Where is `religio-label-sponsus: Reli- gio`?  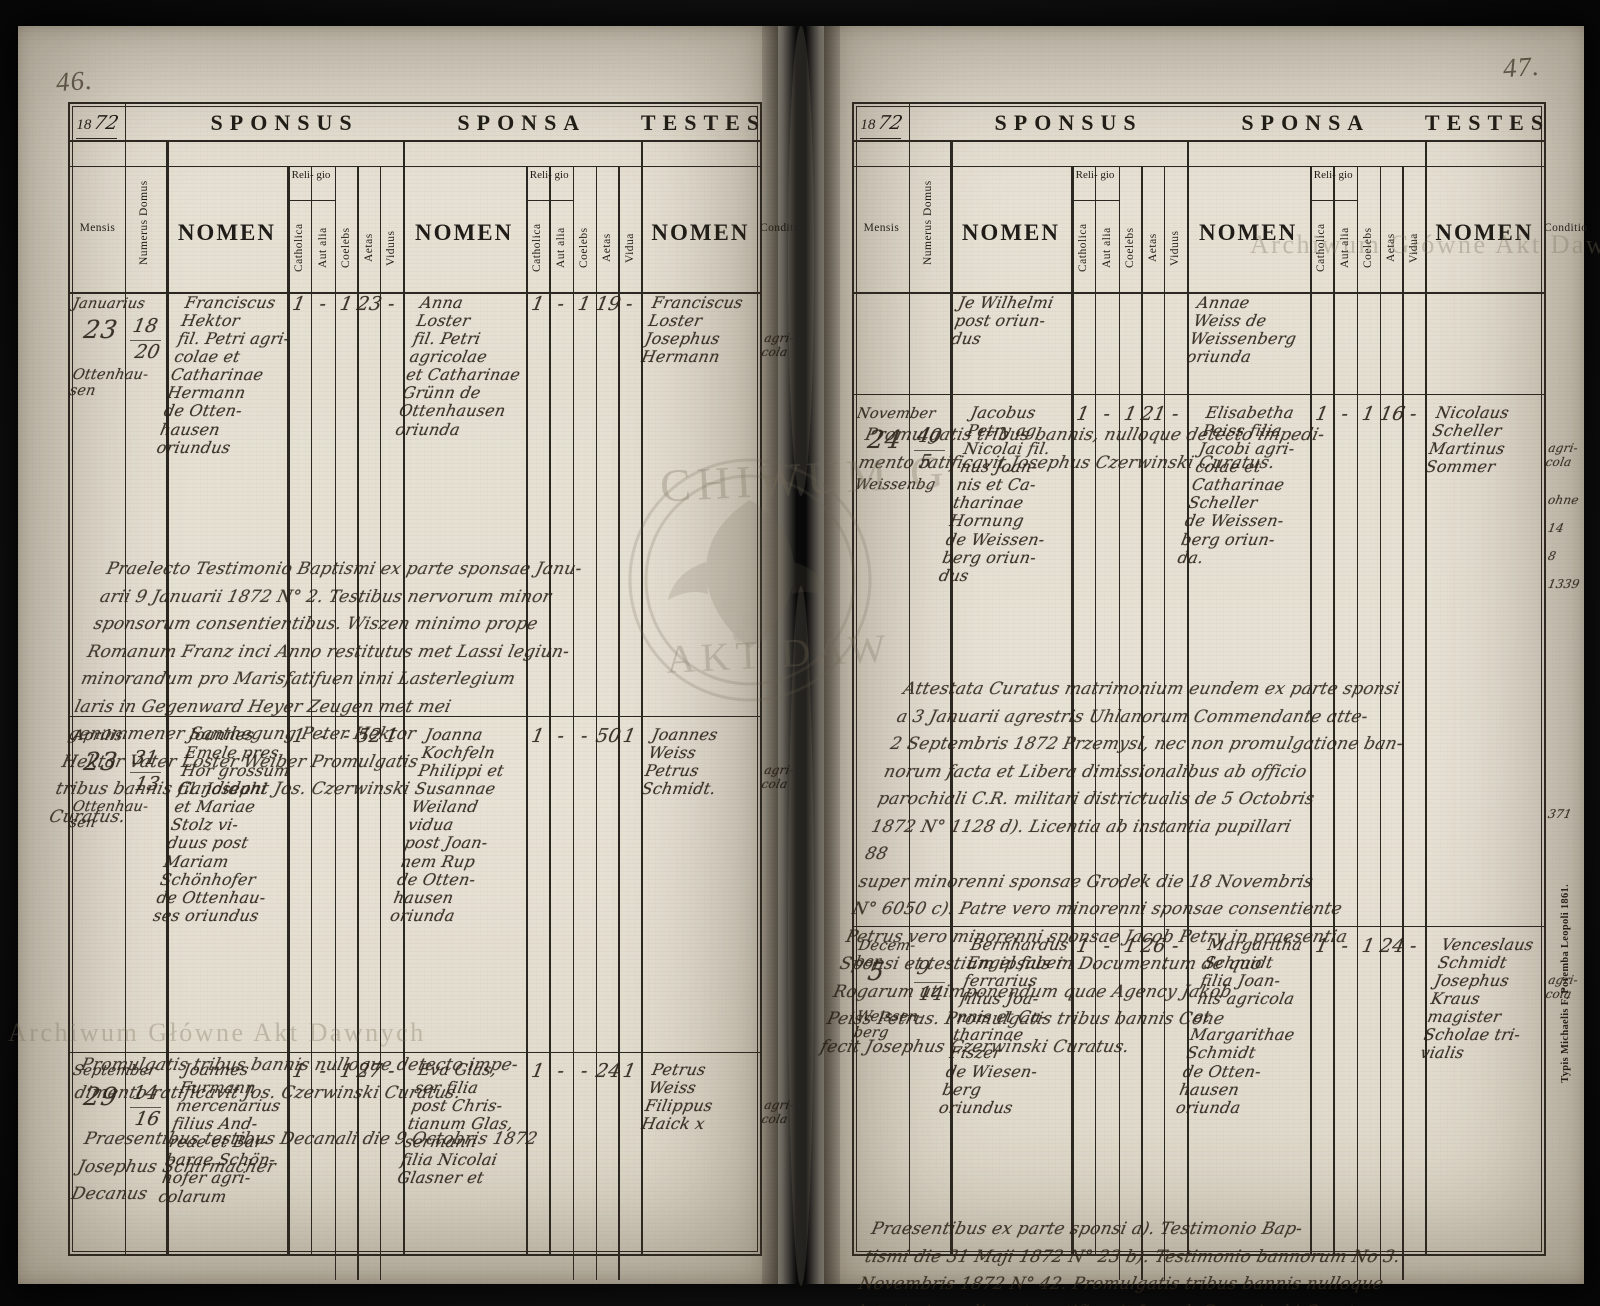 religio-label-sponsus: Reli- gio is located at coordinates (311, 175).